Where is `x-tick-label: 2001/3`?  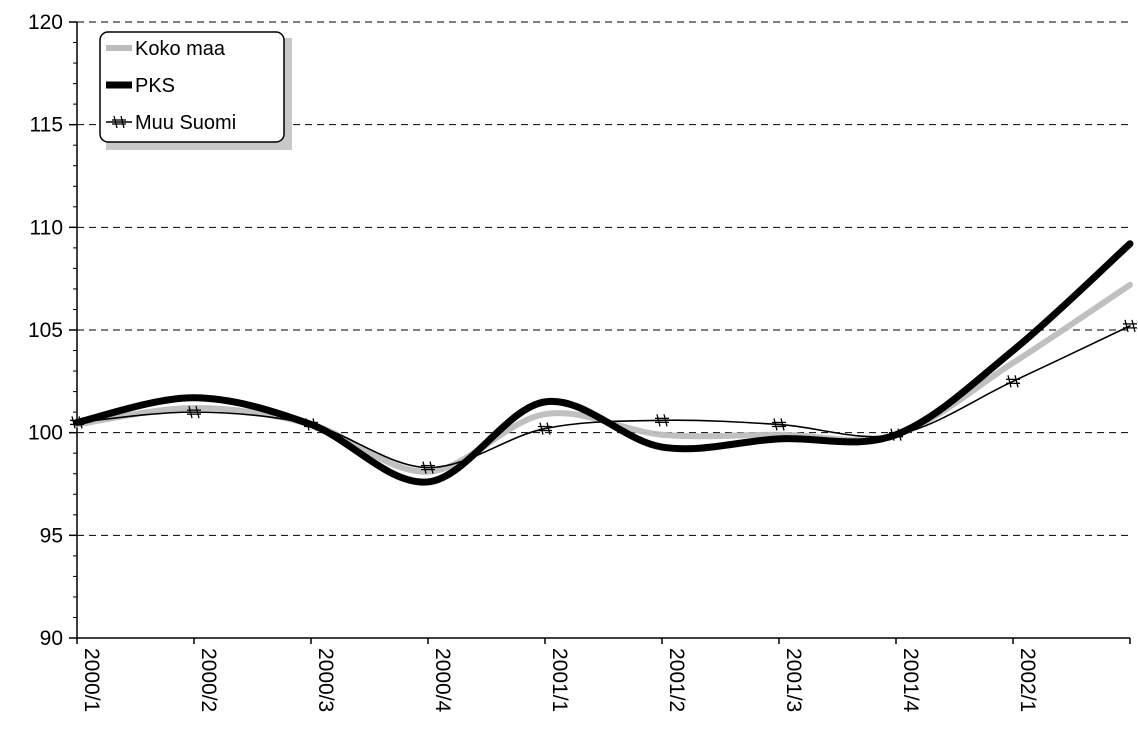
x-tick-label: 2001/3 is located at coordinates (793, 680).